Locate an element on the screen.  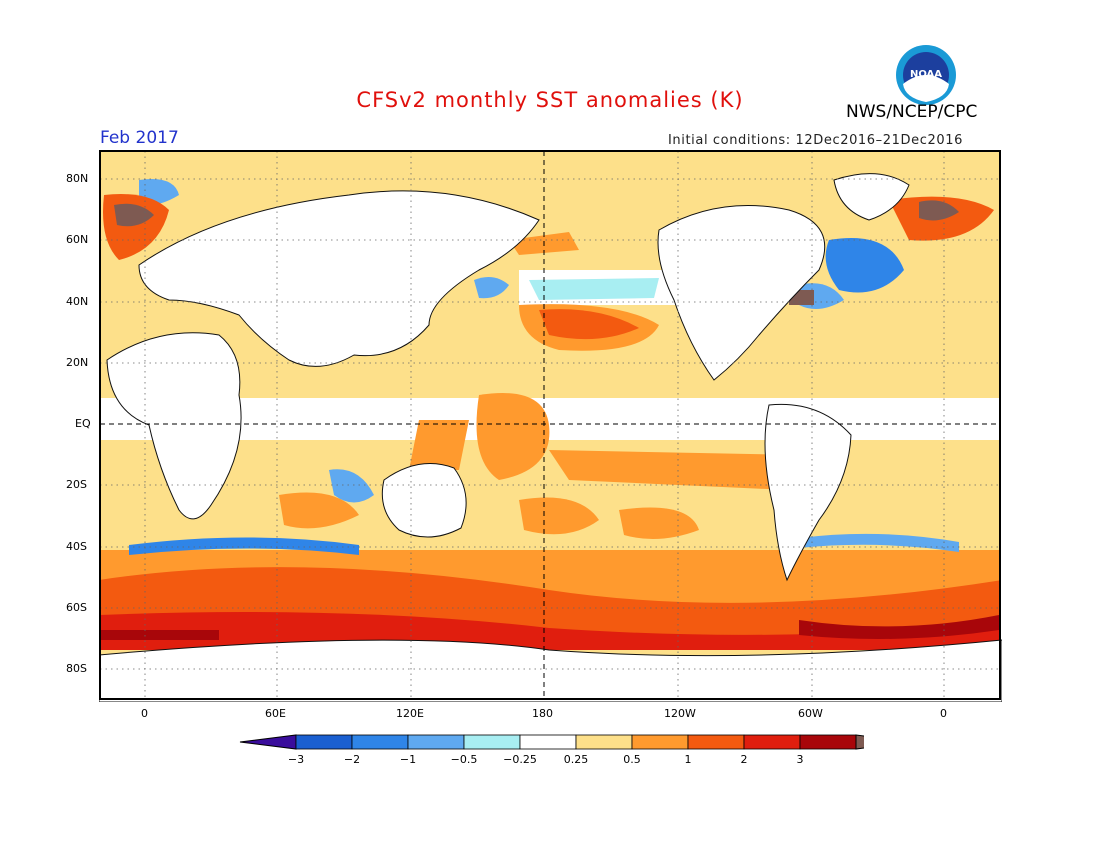
greenland-outline is located at coordinates (871, 197).